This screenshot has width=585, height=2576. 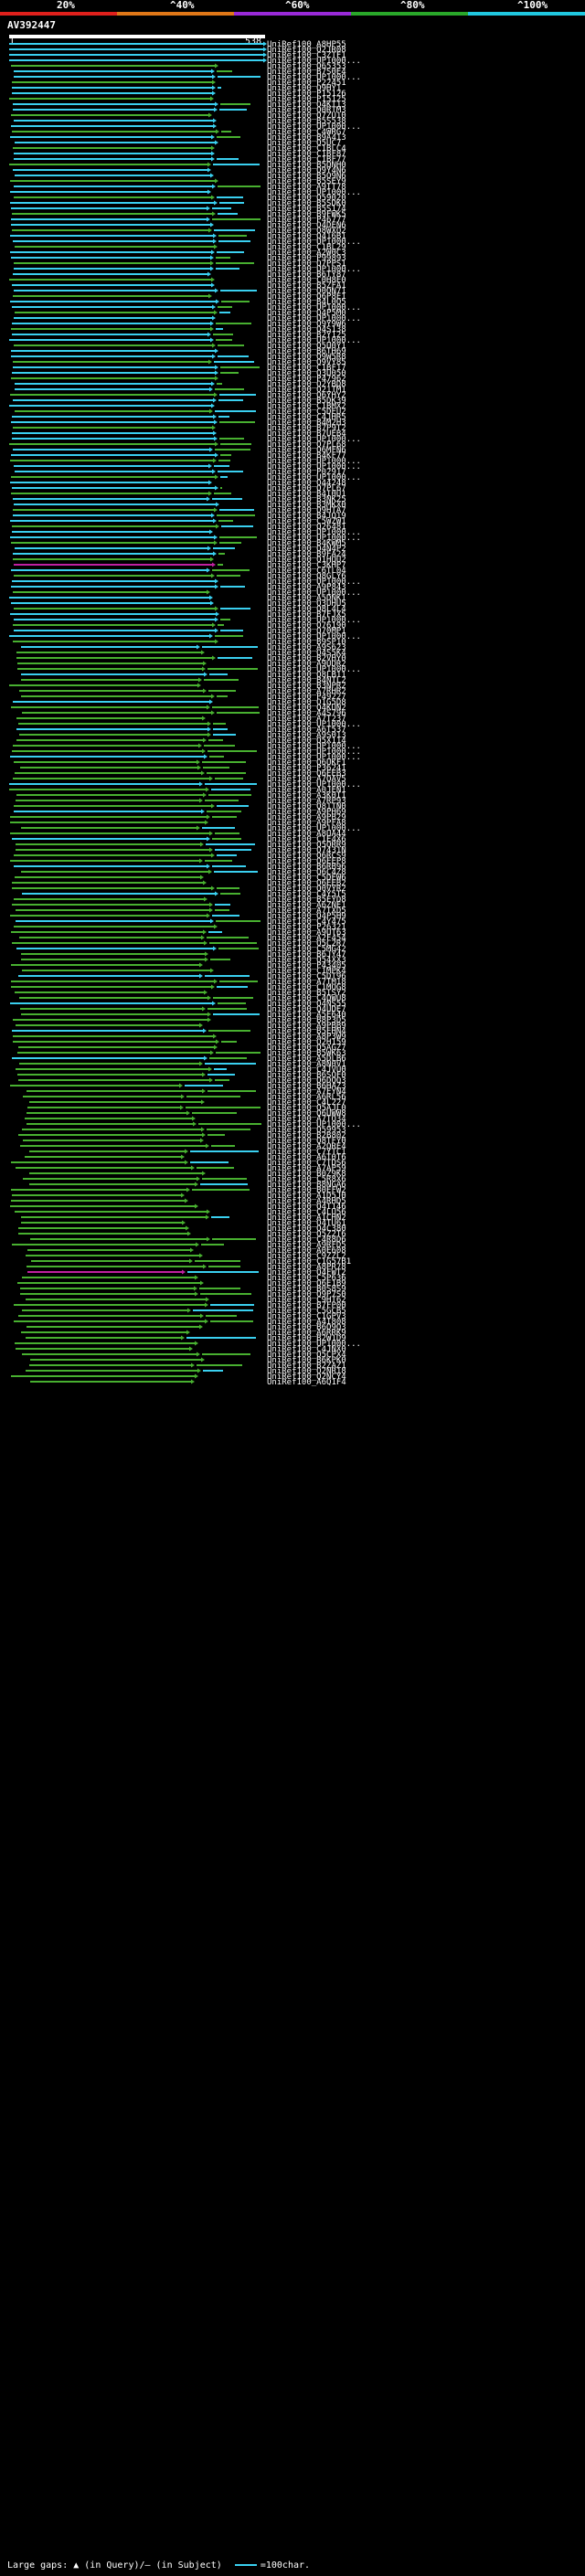 I want to click on hit-label: UniRef100_A3K0I1, so click(x=307, y=795).